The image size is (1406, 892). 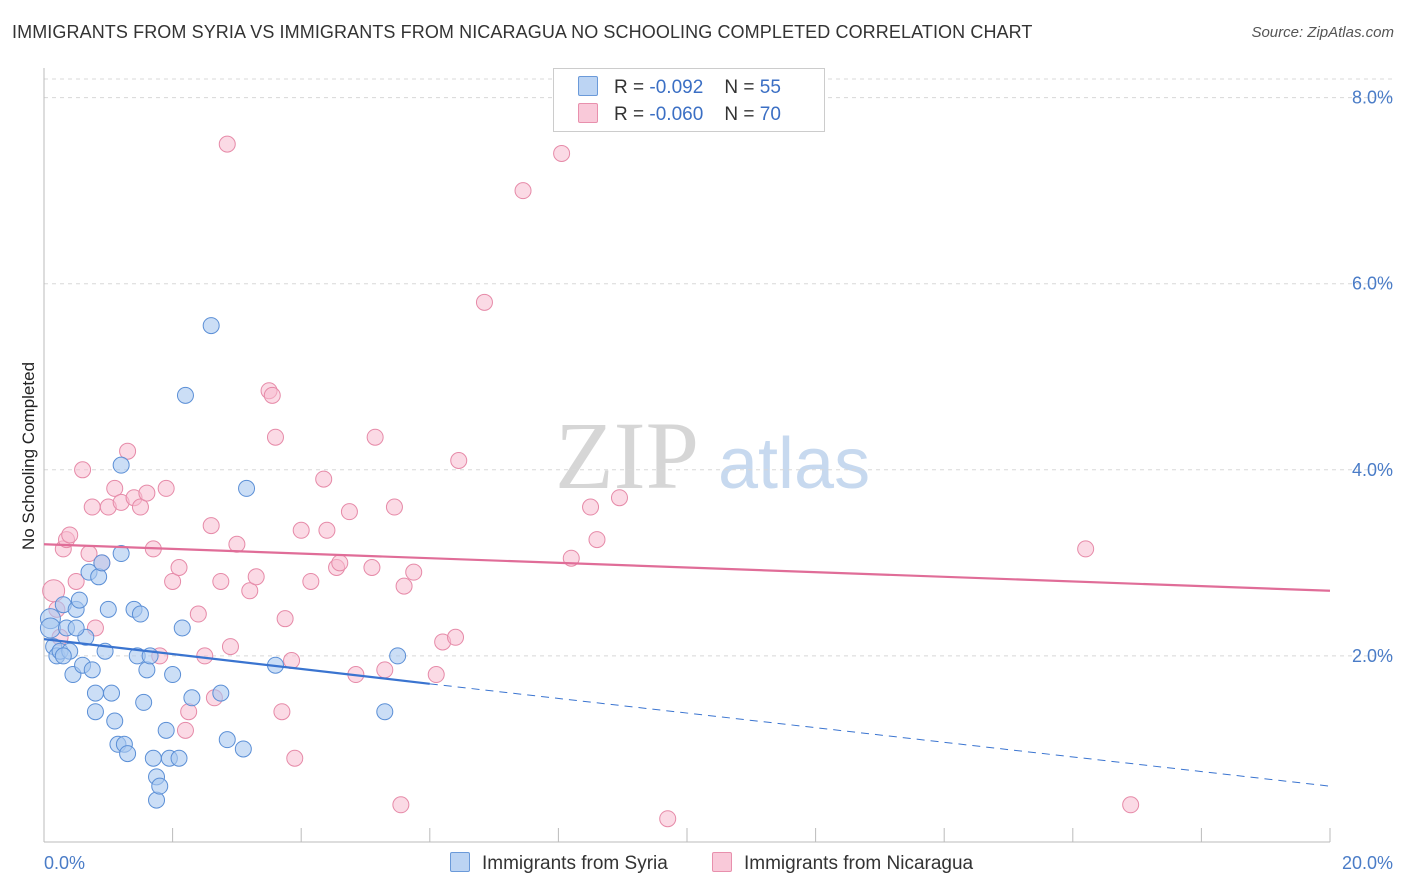 I want to click on y-tick-label-0: 2.0%, so click(x=1372, y=656).